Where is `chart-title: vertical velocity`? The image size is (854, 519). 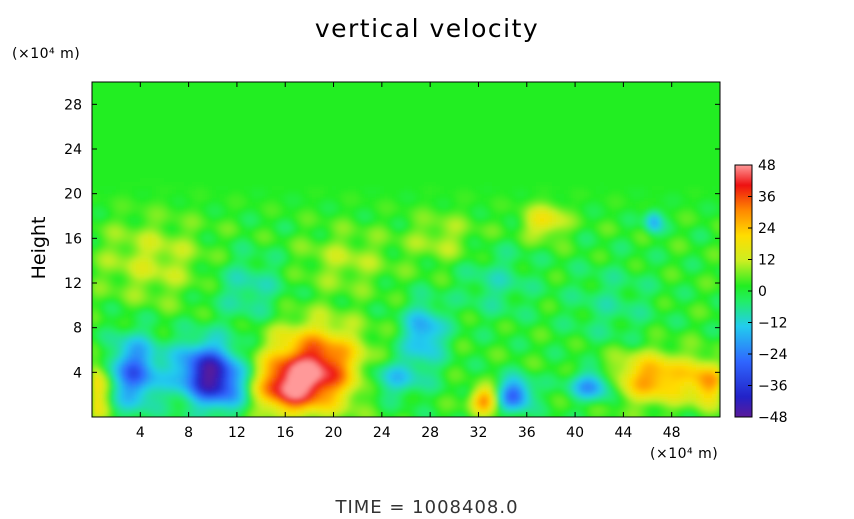 chart-title: vertical velocity is located at coordinates (427, 28).